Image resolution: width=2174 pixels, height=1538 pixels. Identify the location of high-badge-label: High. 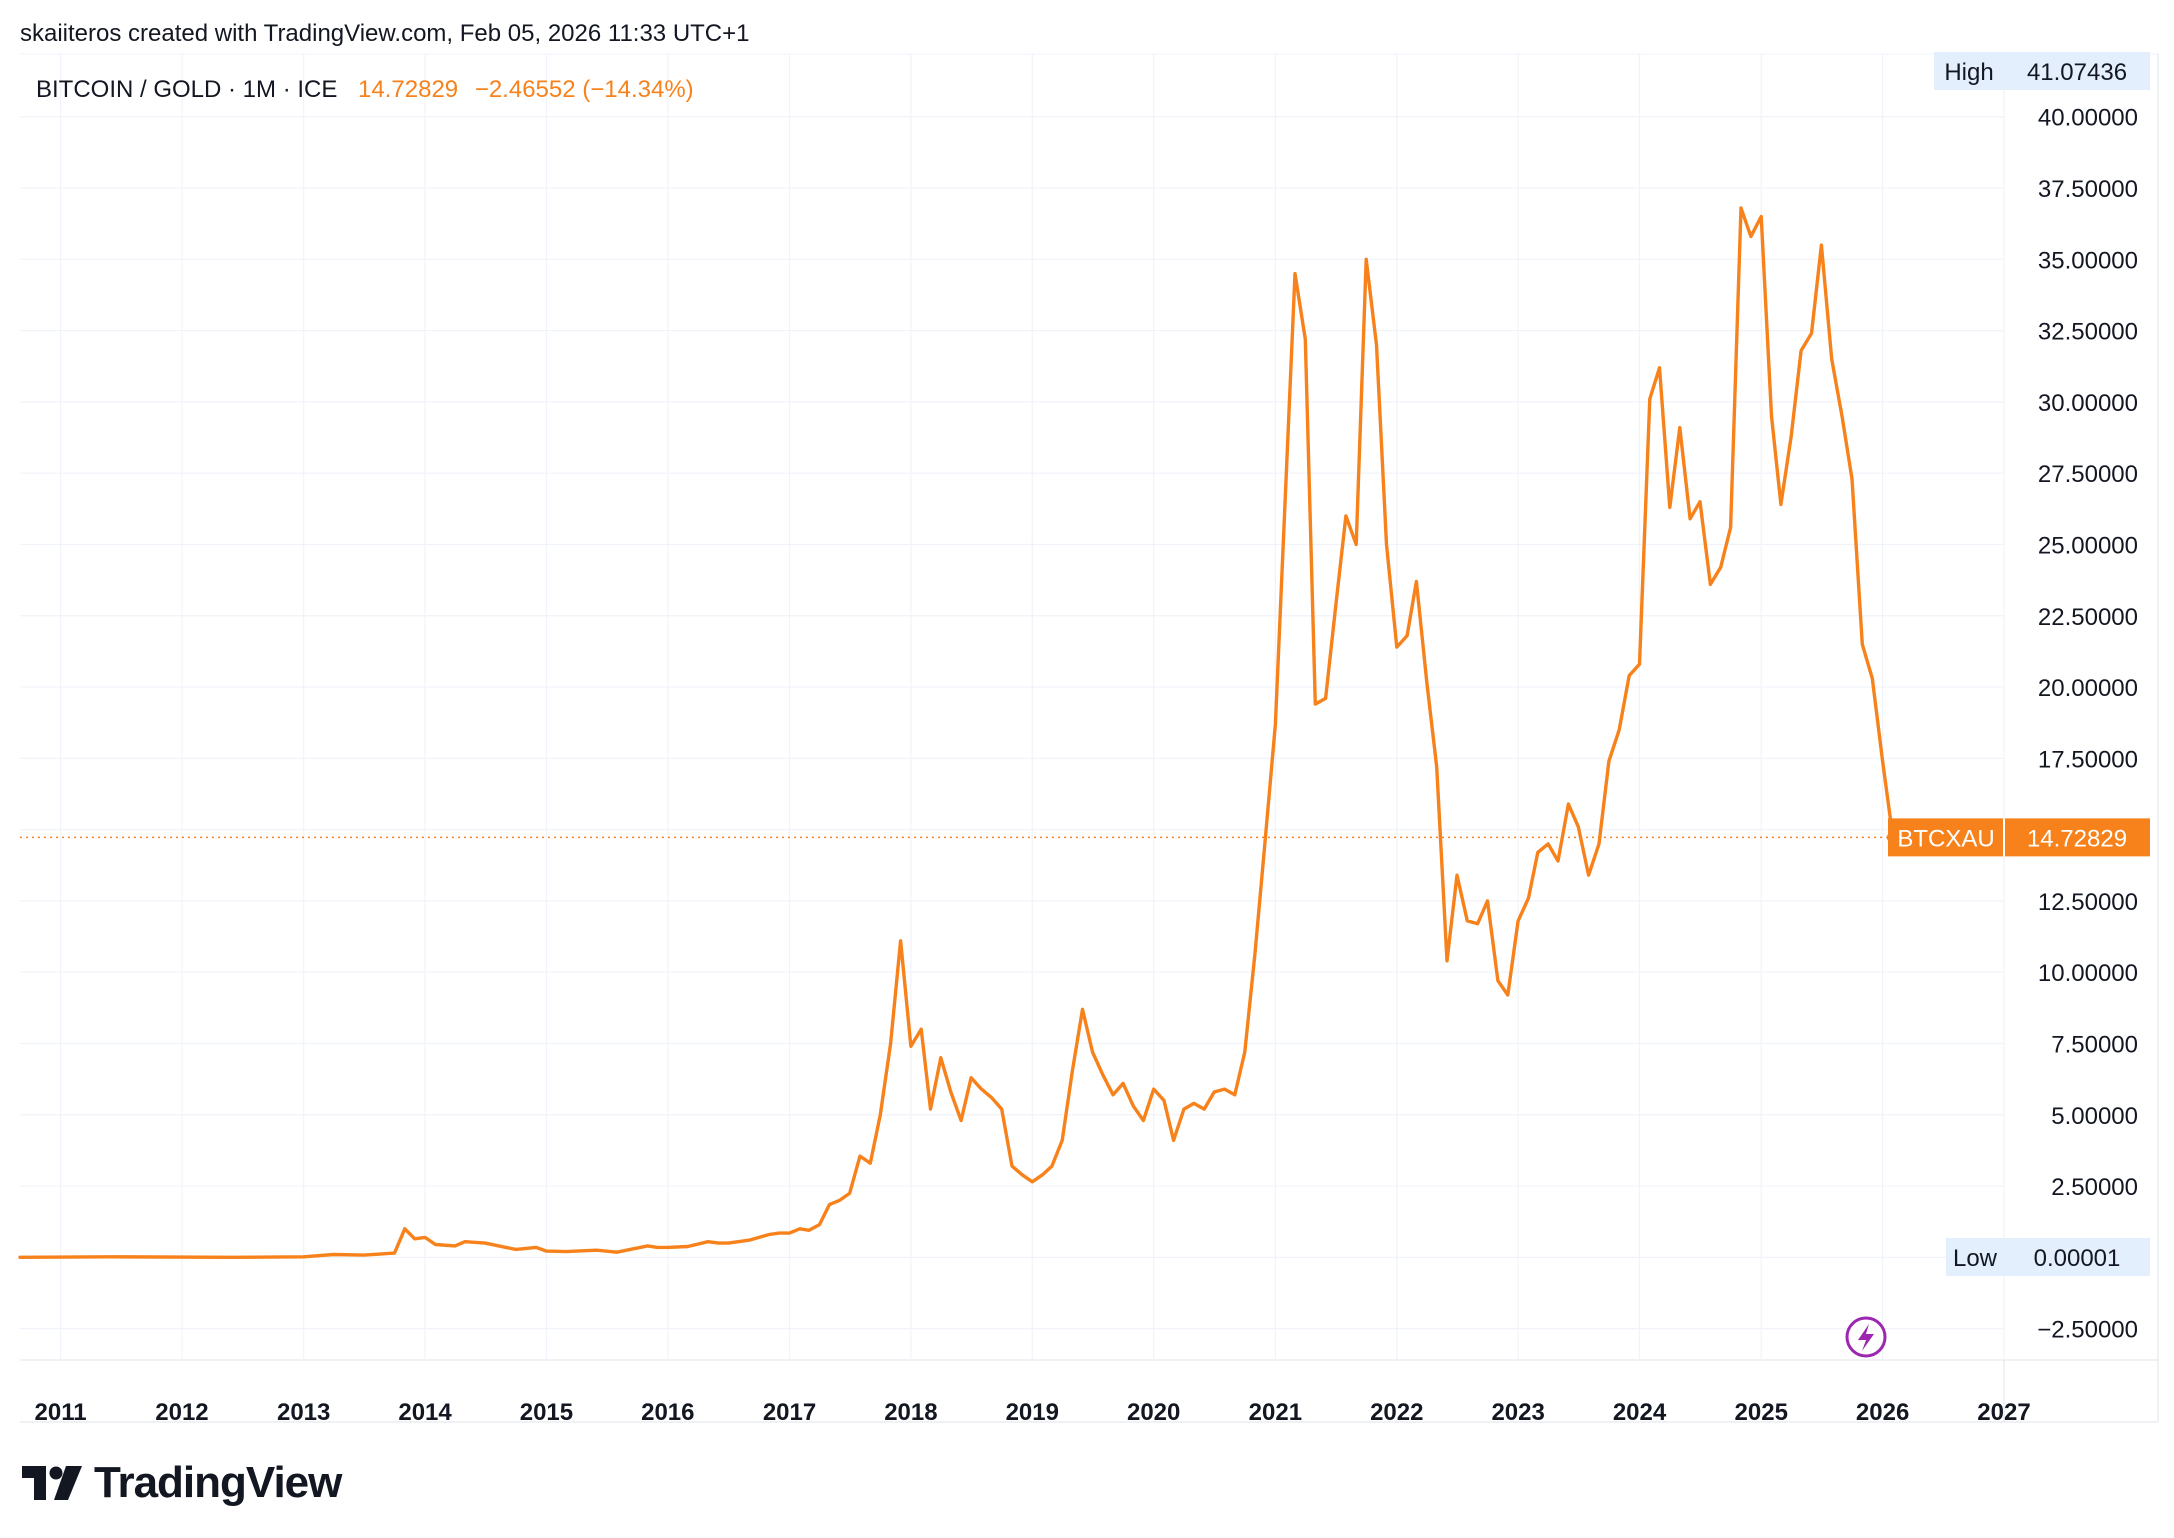
(1968, 72).